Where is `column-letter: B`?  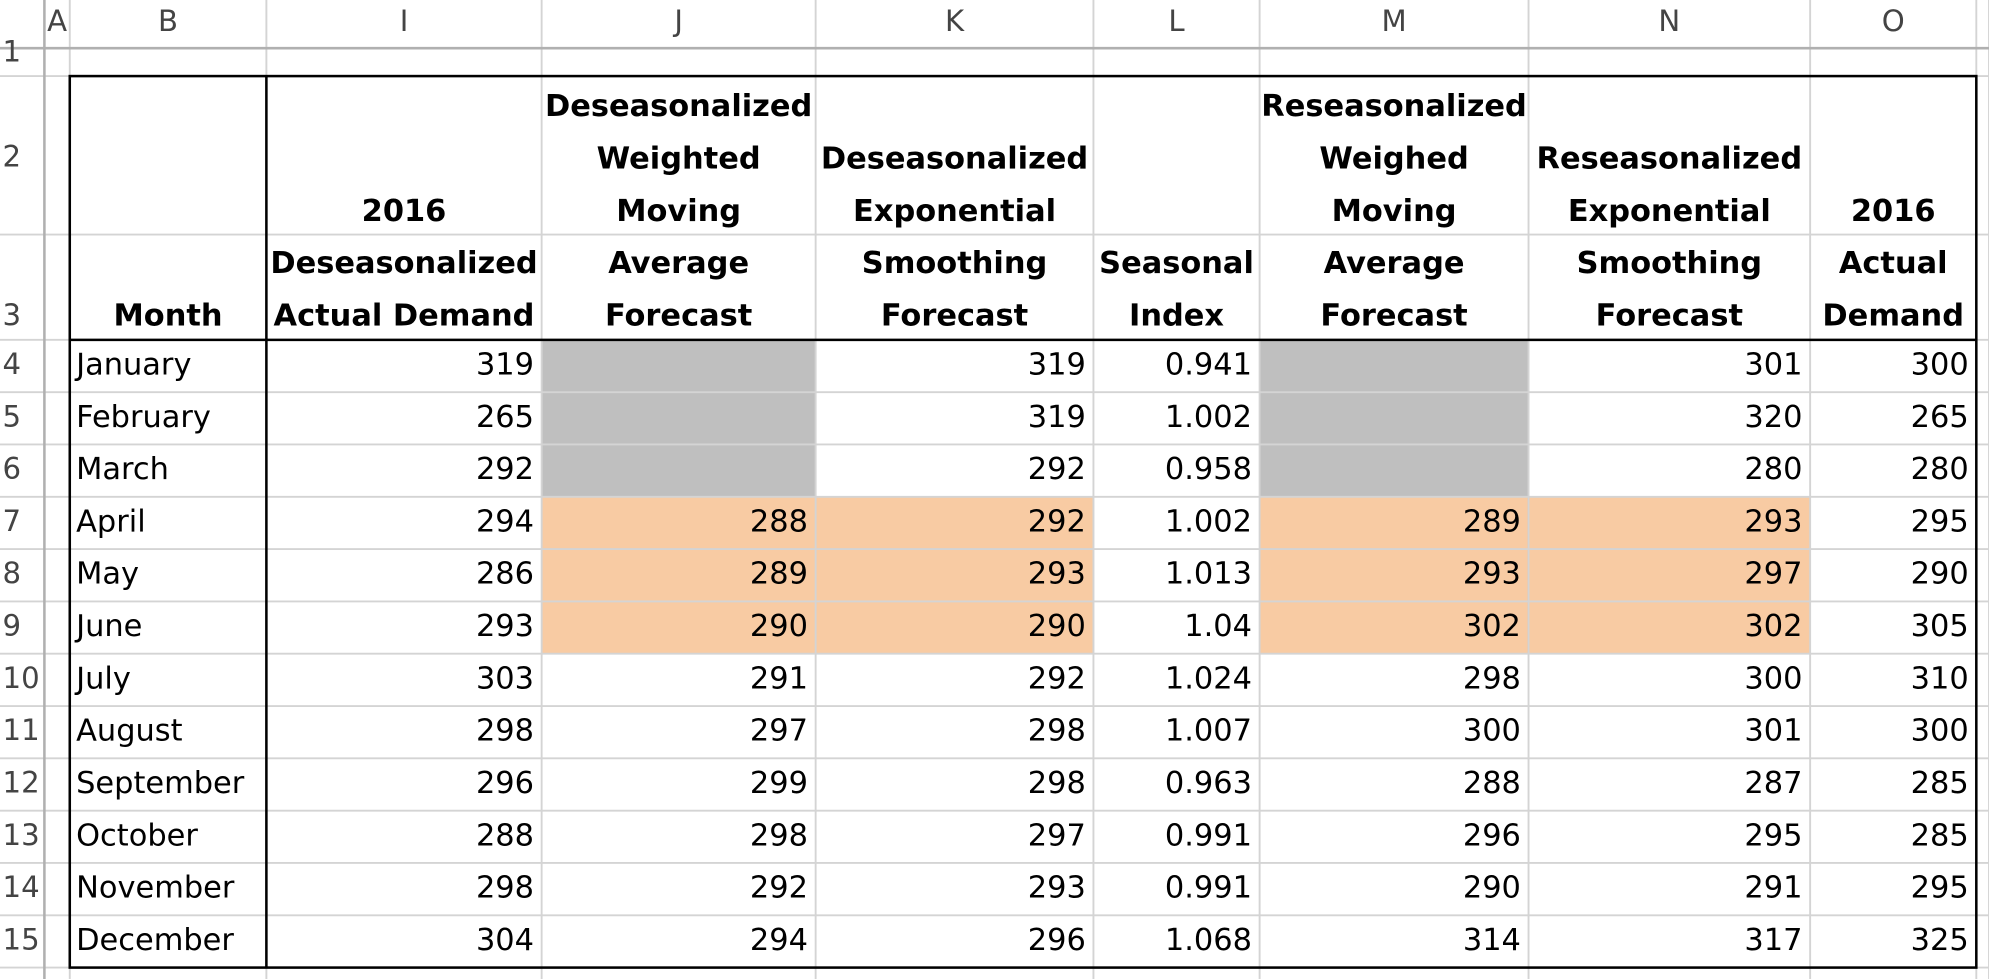
column-letter: B is located at coordinates (168, 21).